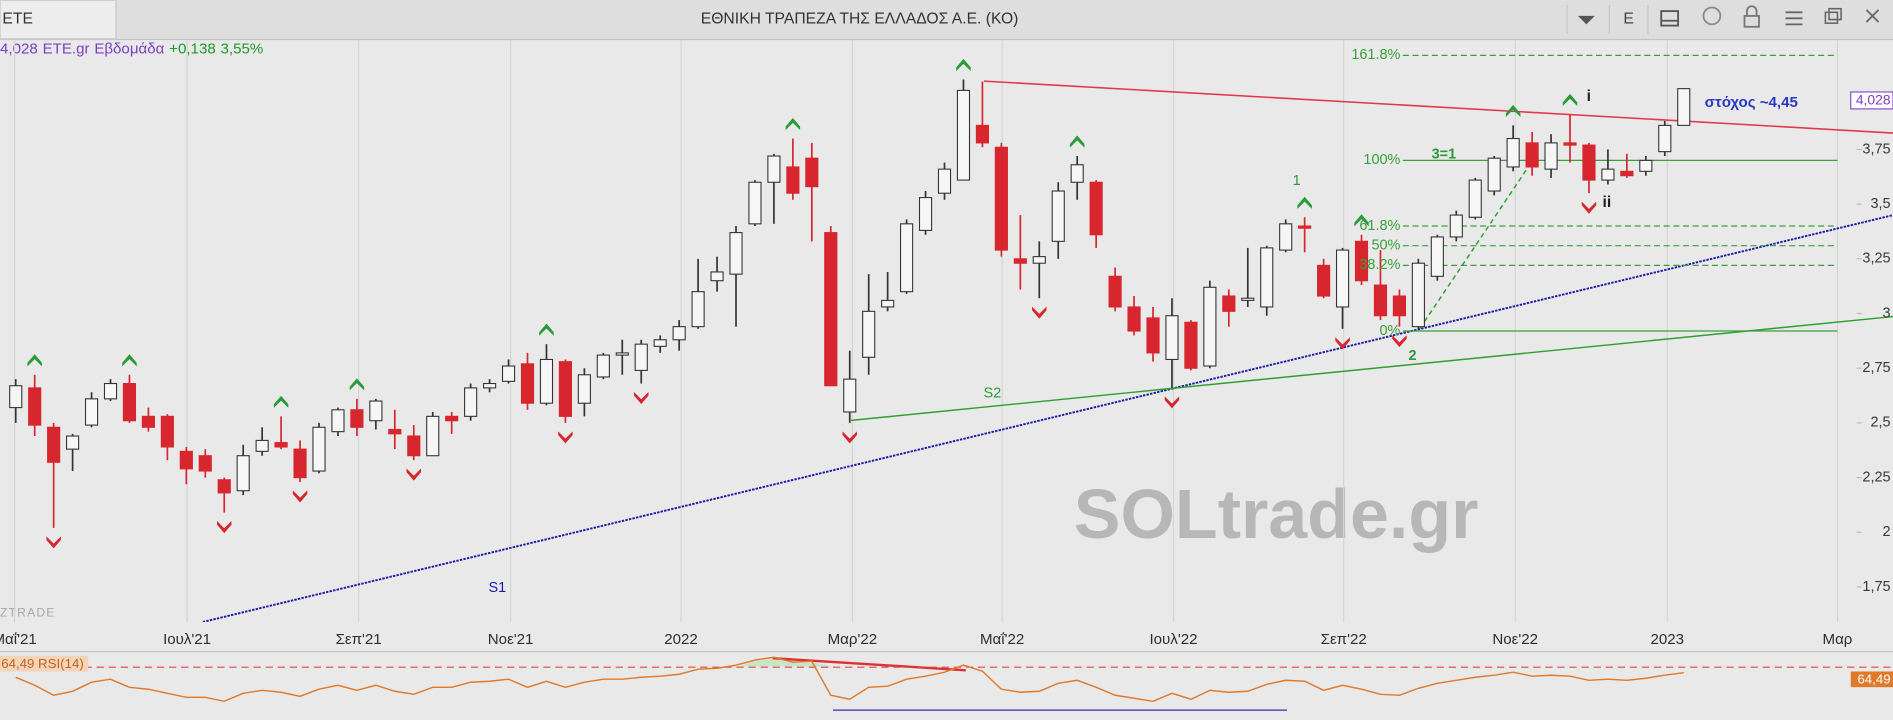  I want to click on x-tick-label: Μαρ'22, so click(853, 639).